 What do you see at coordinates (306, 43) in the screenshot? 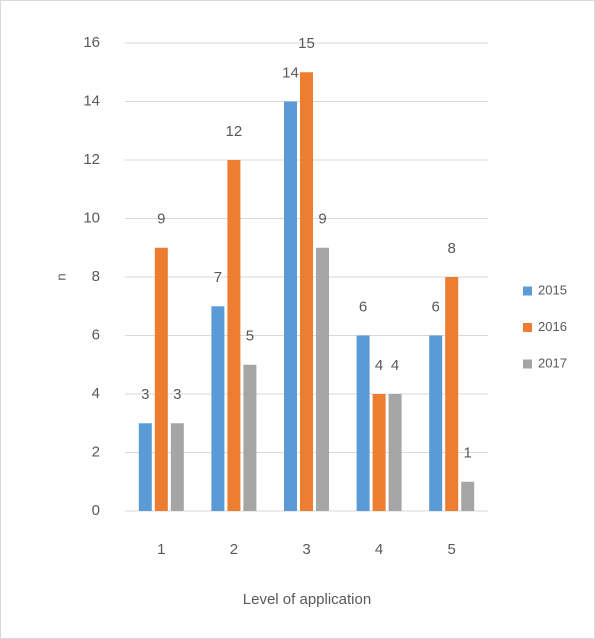
I see `data-label: 15` at bounding box center [306, 43].